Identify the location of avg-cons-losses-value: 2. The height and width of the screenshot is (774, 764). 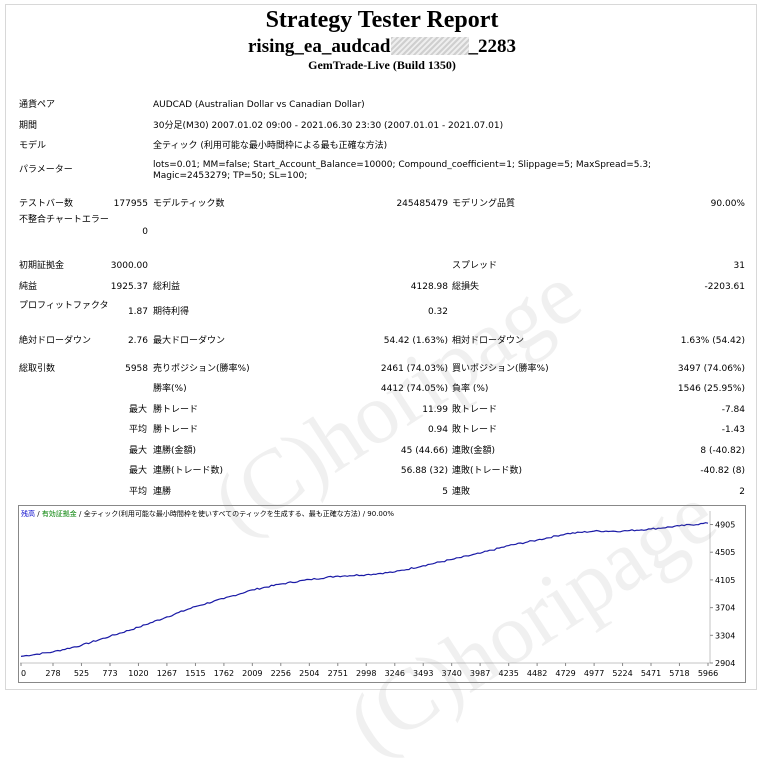
(742, 492).